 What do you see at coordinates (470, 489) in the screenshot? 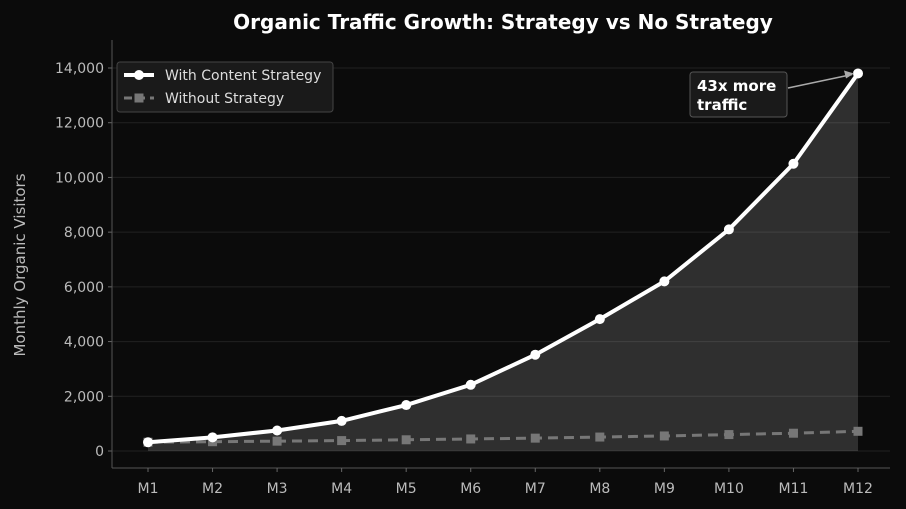
I see `x-tick-label: M6` at bounding box center [470, 489].